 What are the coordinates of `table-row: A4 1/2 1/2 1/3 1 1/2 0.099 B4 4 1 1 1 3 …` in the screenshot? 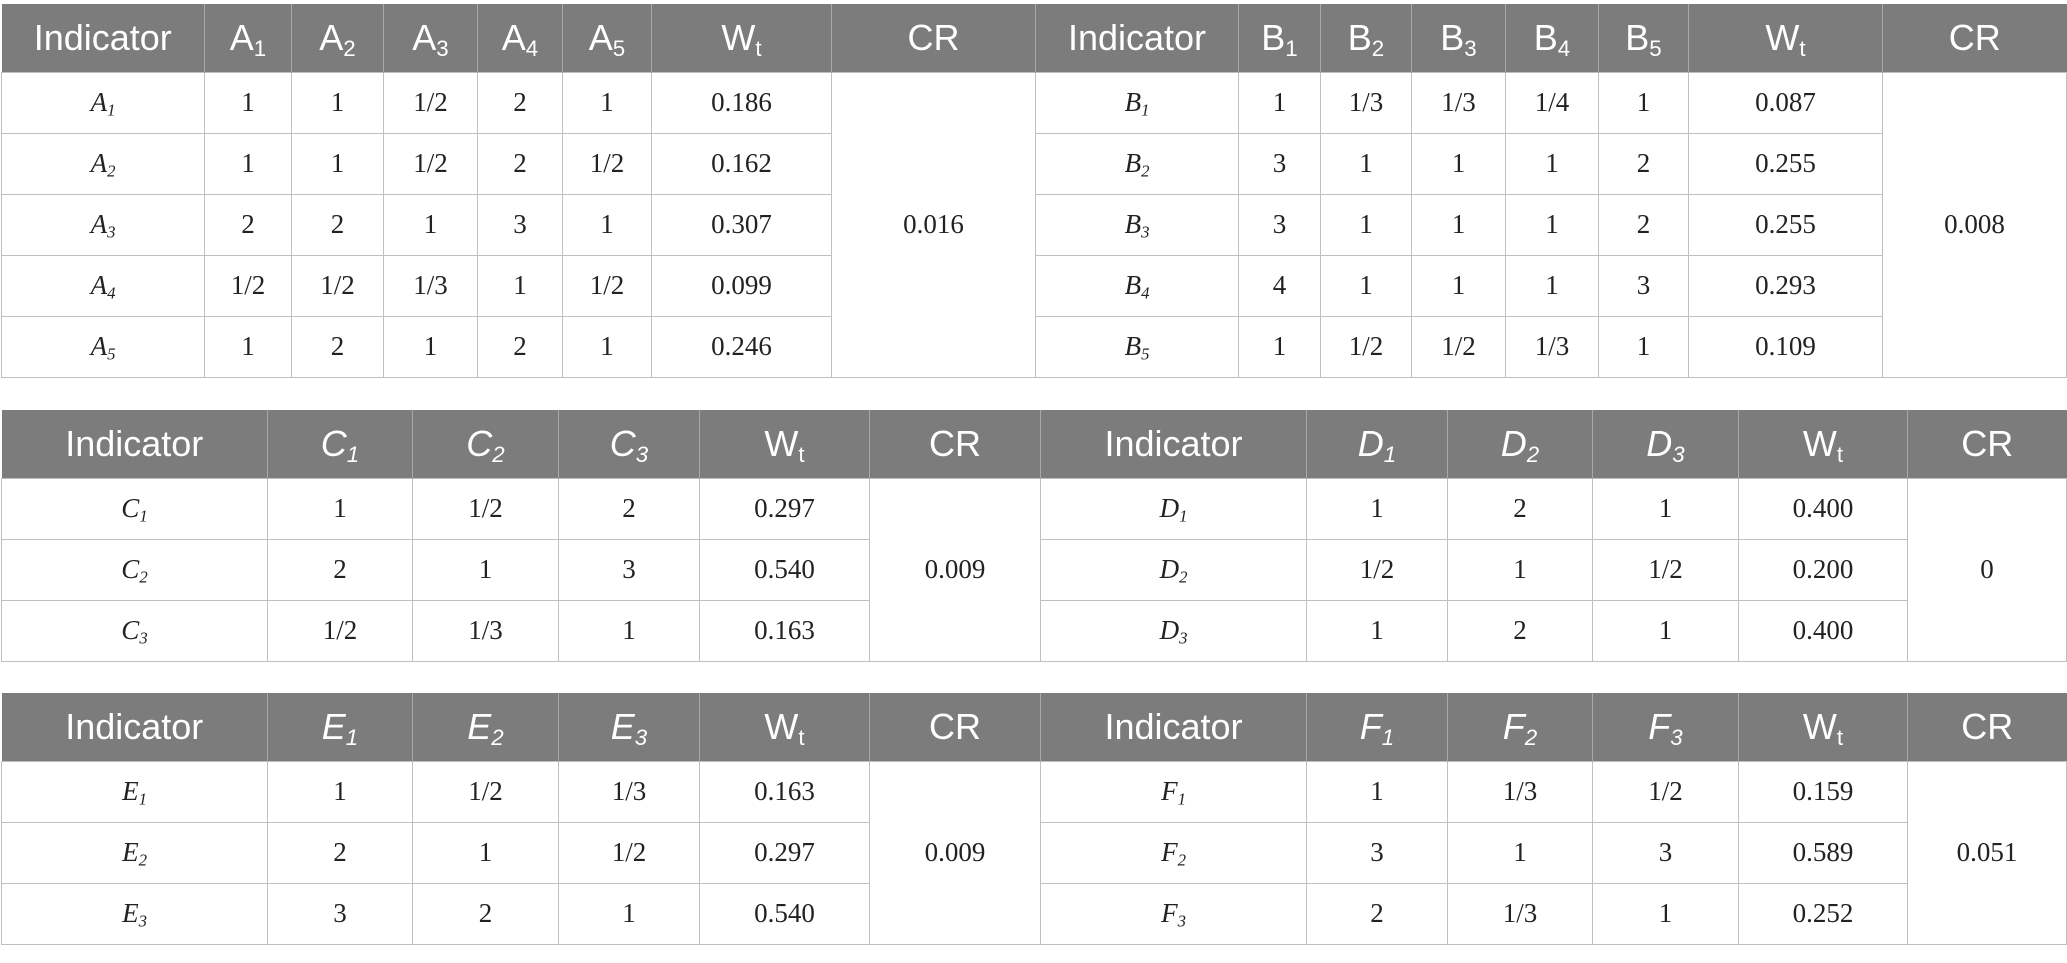 It's located at (1034, 285).